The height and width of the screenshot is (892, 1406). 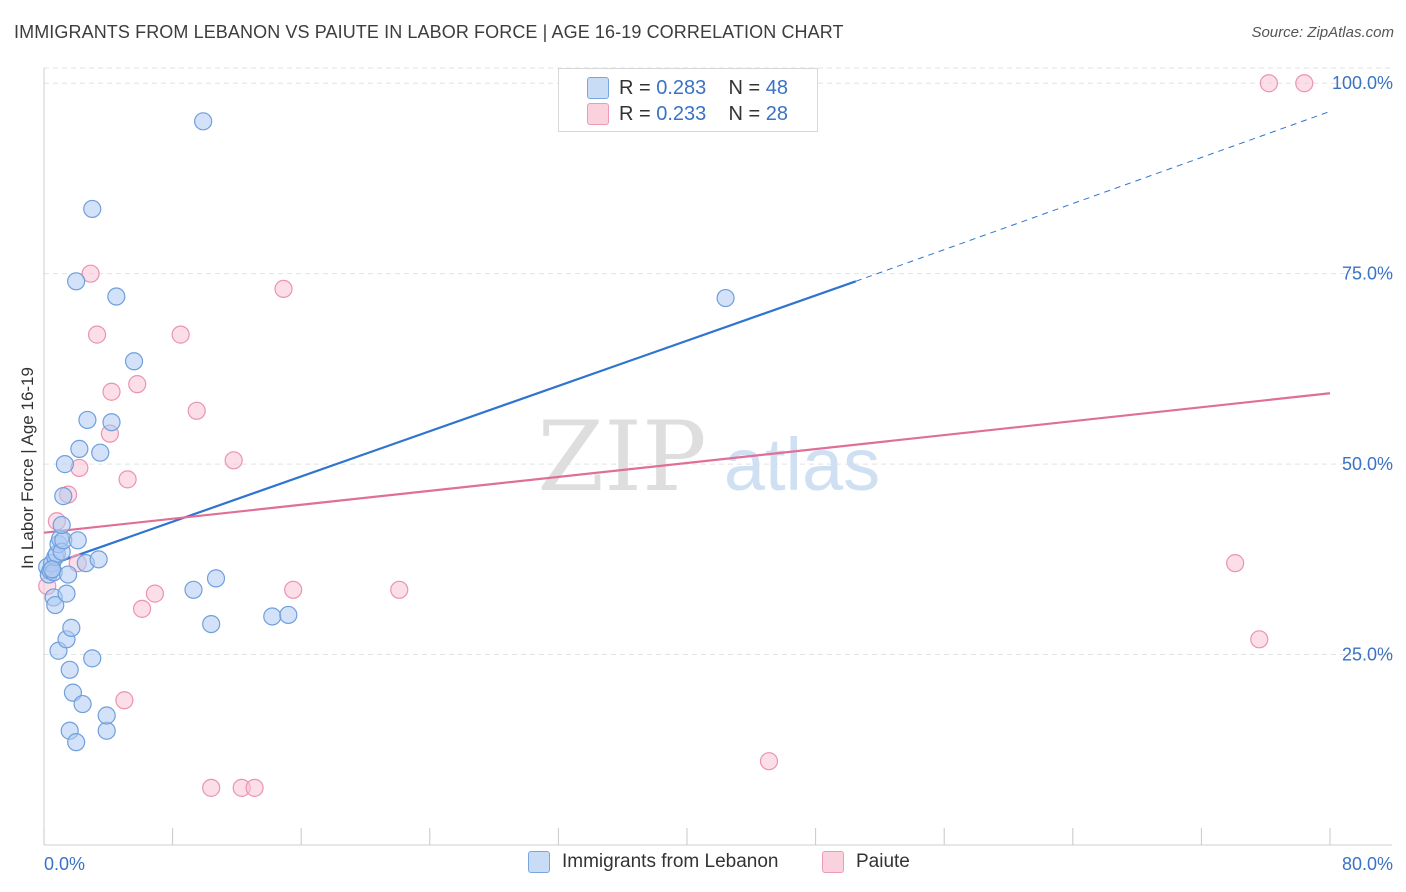 I want to click on legend-row-lebanon: R = 0.283 N = 48, so click(x=687, y=88).